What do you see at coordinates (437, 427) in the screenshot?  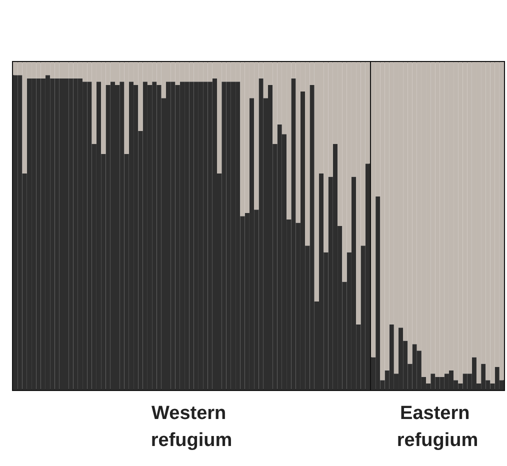 I see `x-axis-title: Eastern refugium` at bounding box center [437, 427].